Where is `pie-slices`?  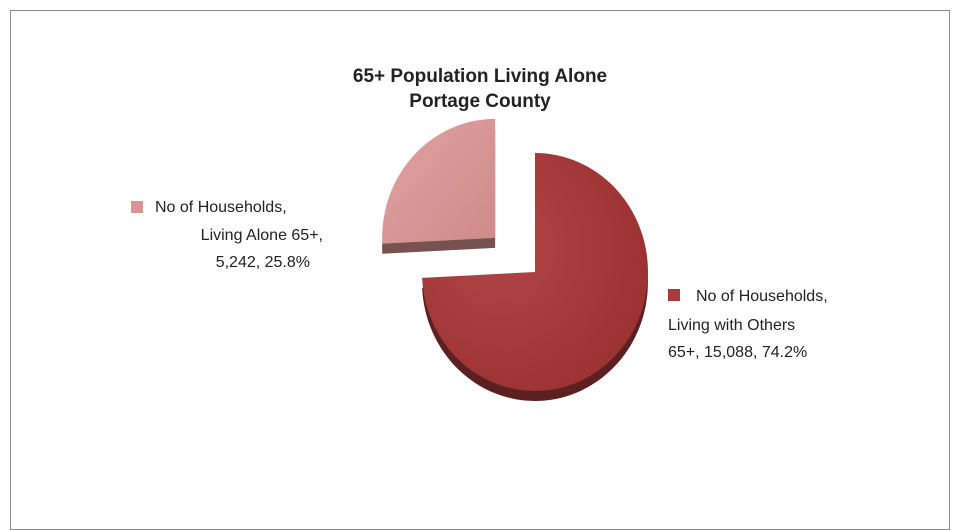 pie-slices is located at coordinates (515, 259).